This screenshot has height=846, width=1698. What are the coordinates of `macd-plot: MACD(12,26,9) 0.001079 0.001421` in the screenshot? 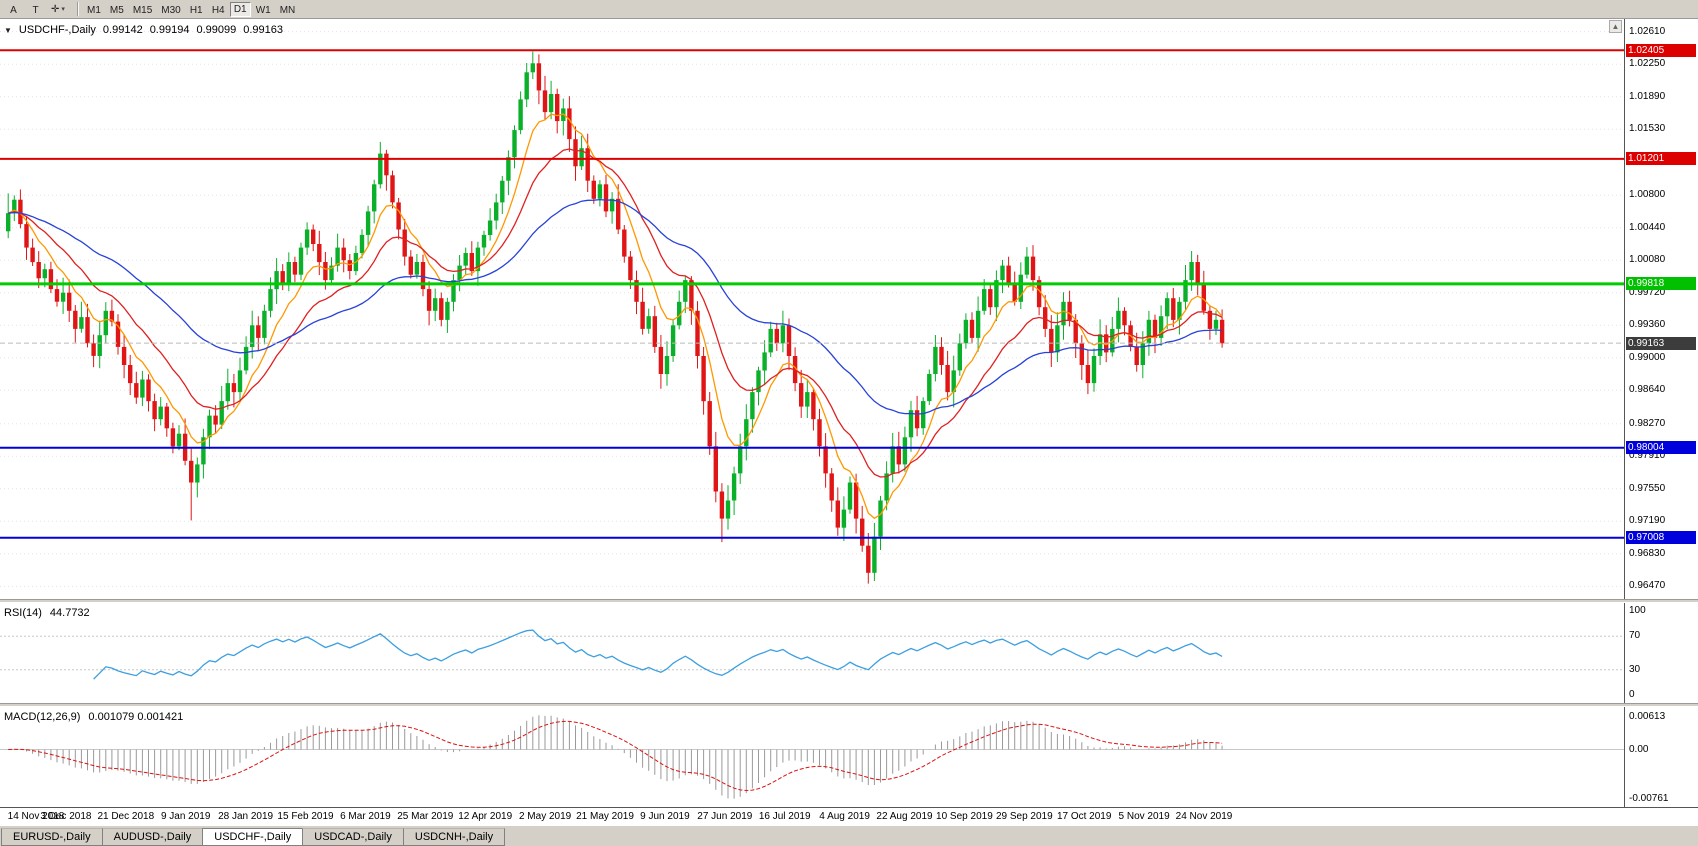 It's located at (812, 757).